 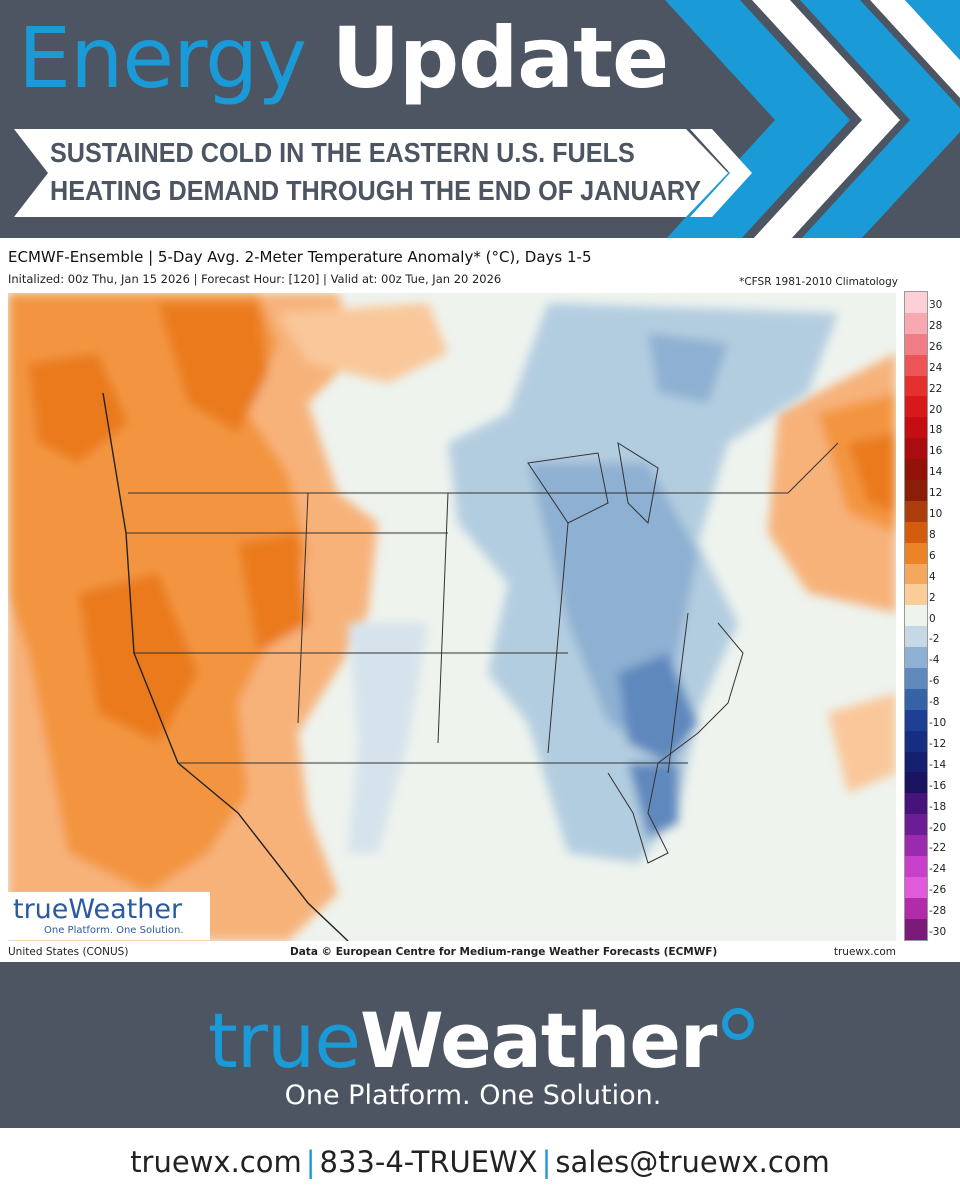 I want to click on colorbar-label: -24, so click(x=938, y=869).